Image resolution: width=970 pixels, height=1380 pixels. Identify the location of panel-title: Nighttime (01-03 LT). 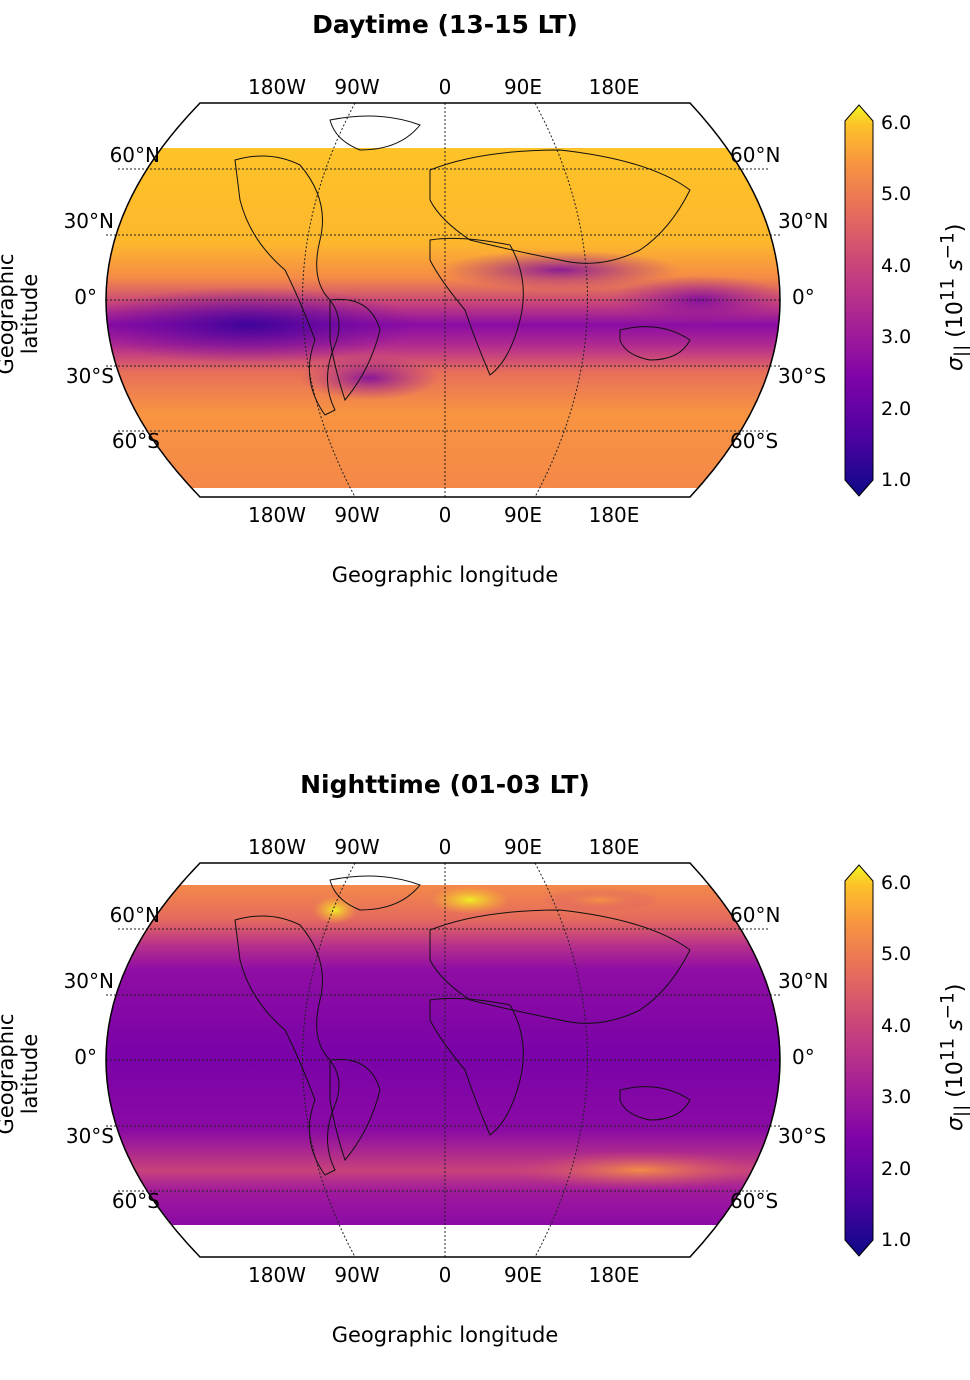
(445, 784).